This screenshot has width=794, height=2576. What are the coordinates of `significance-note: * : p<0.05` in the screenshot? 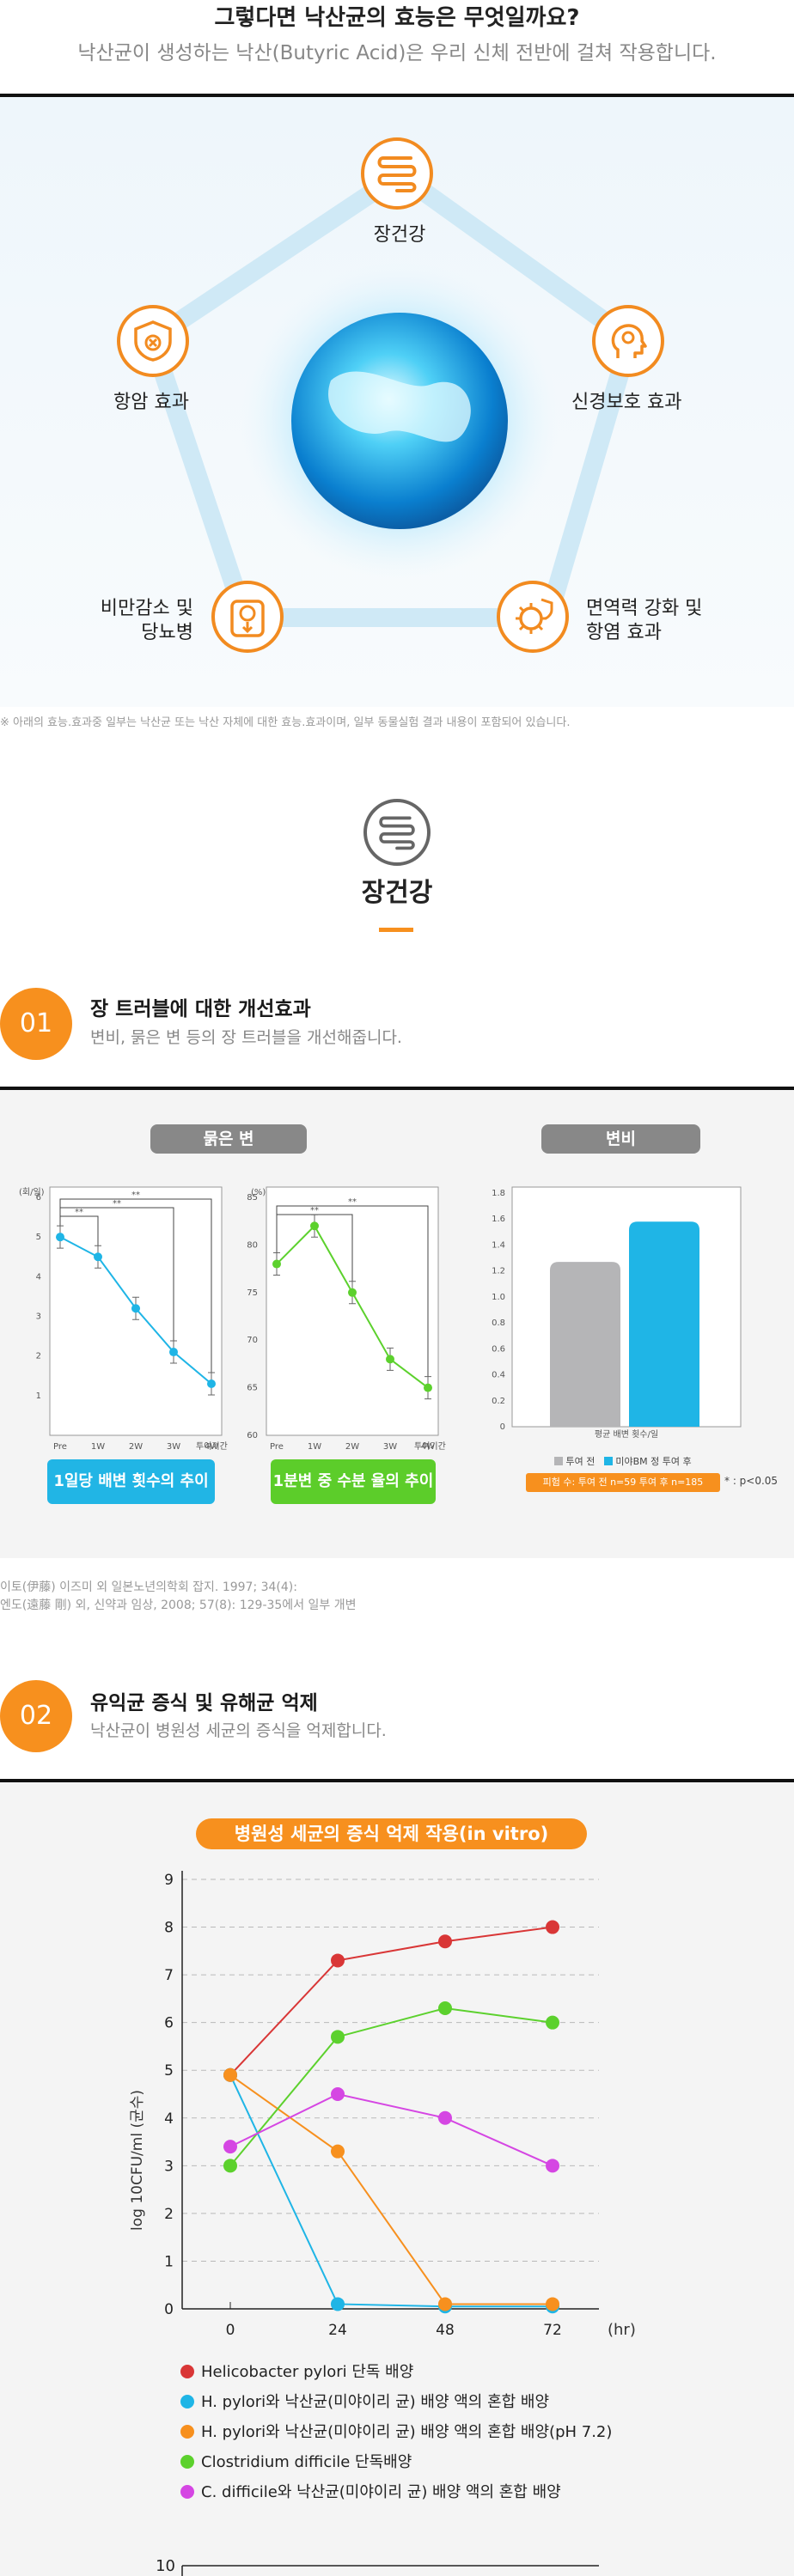 It's located at (752, 1481).